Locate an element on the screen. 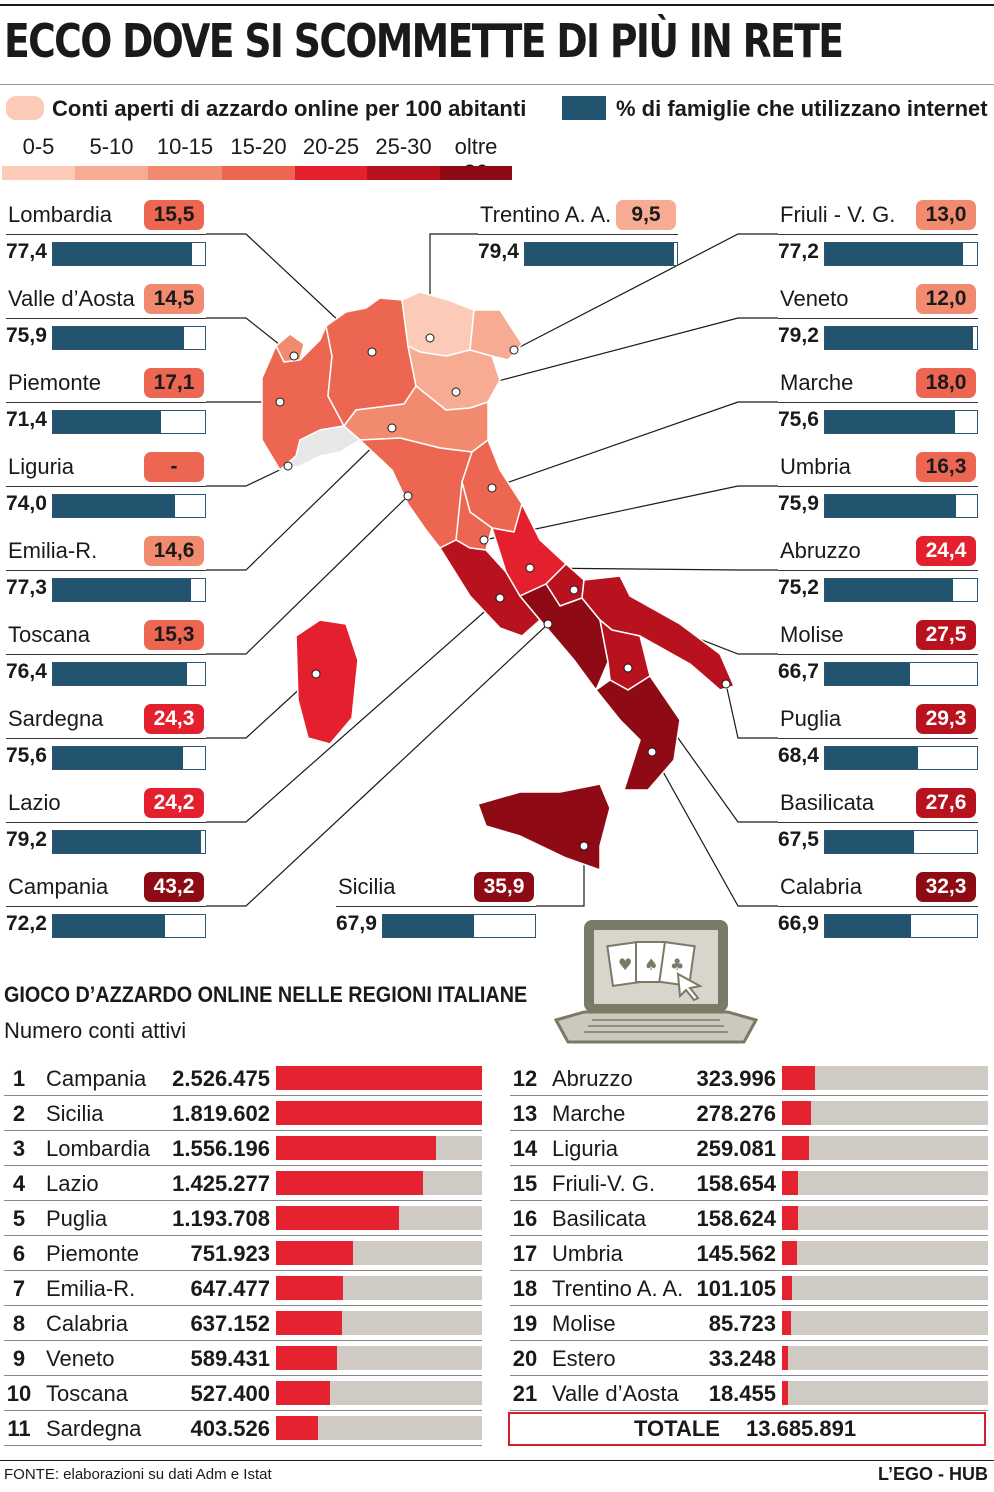  ranking-row: 19 Molise 85.723 is located at coordinates (749, 1323).